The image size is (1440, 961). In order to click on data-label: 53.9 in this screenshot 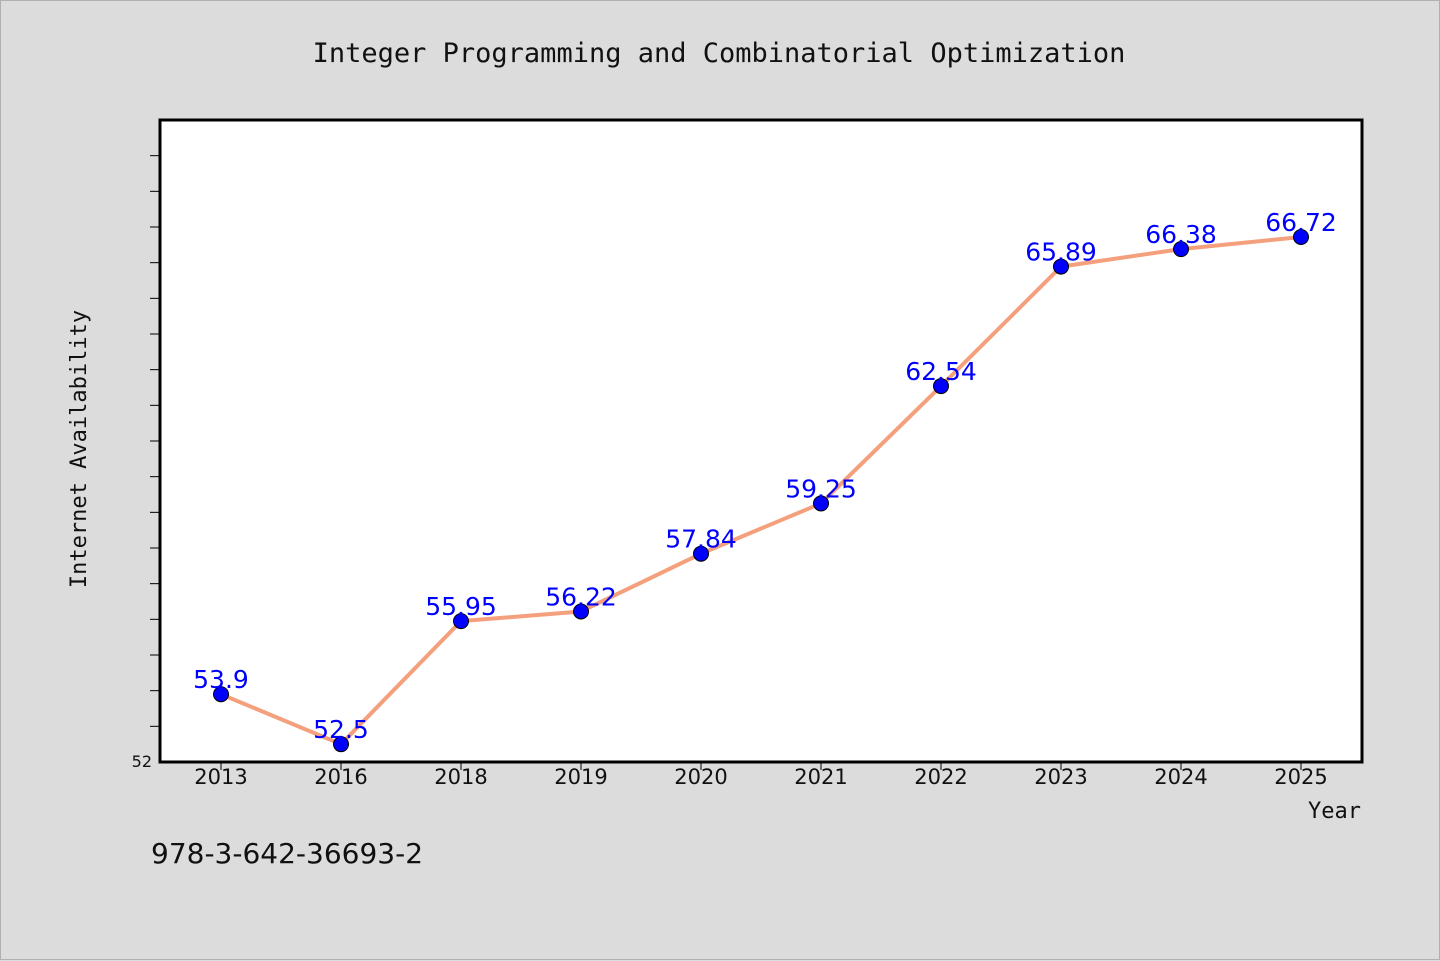, I will do `click(221, 679)`.